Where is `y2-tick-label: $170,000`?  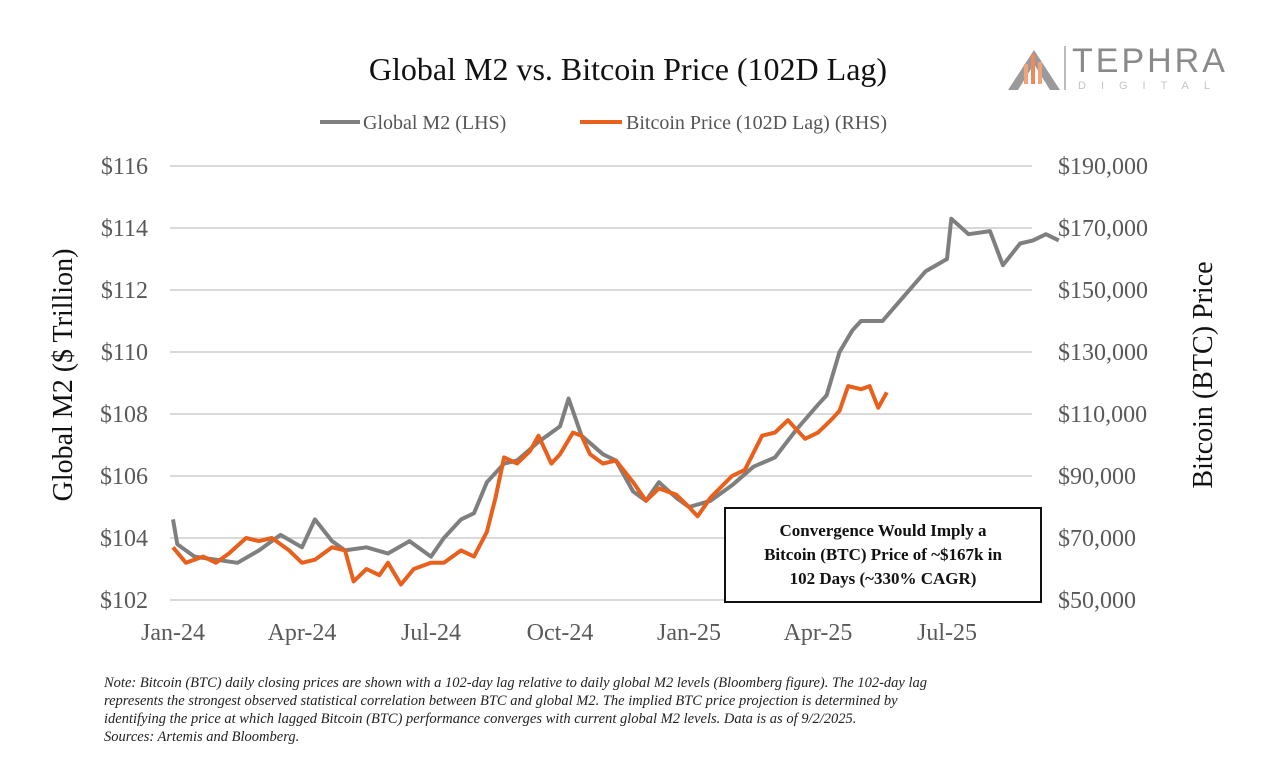 y2-tick-label: $170,000 is located at coordinates (1103, 229).